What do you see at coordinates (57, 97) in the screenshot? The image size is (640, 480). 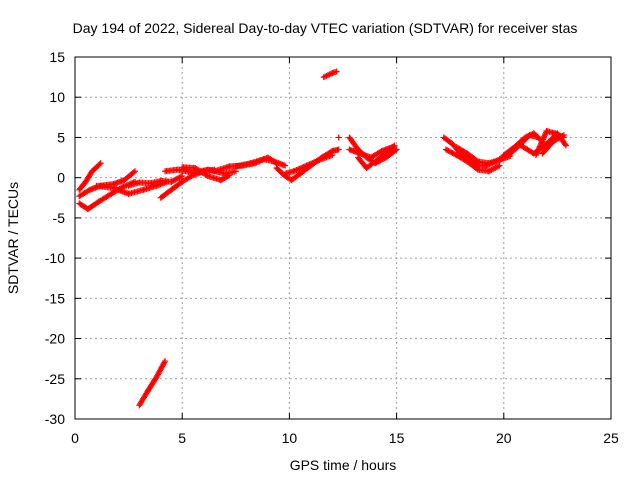 I see `y-tick-label: 10` at bounding box center [57, 97].